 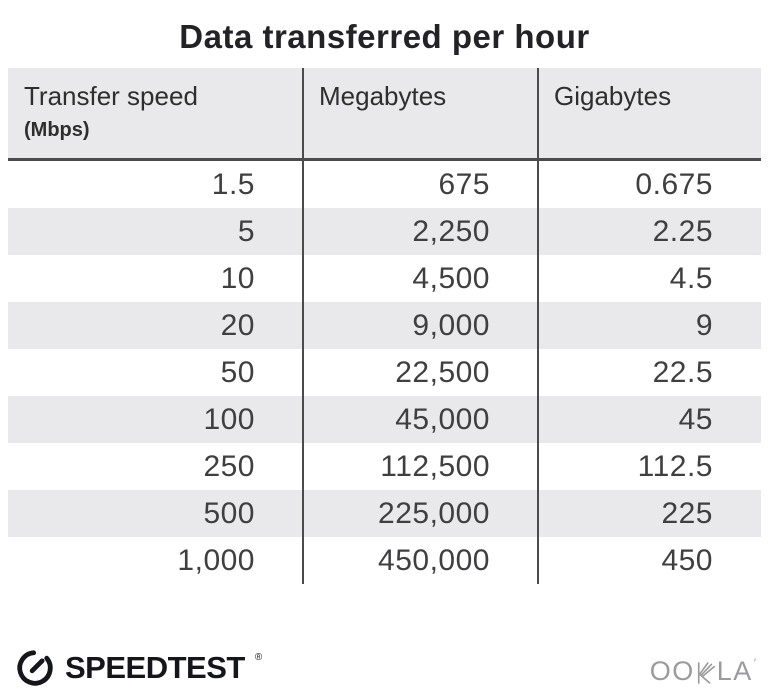 What do you see at coordinates (754, 662) in the screenshot?
I see `trademark-tick: ′` at bounding box center [754, 662].